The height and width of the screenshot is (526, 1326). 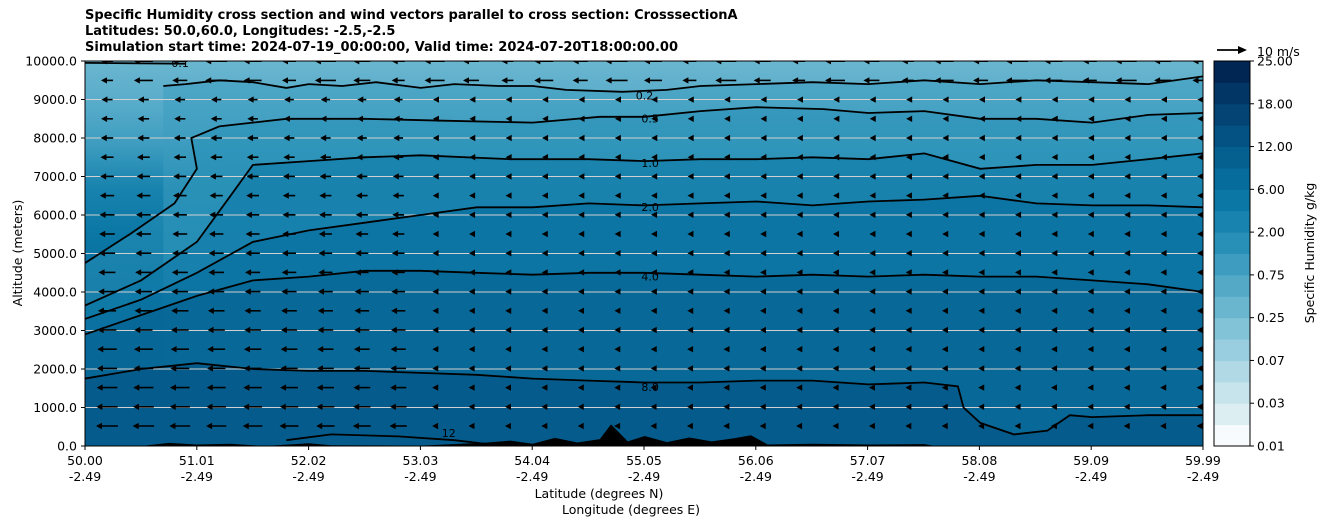 I want to click on contour-label-0.2: 0.2, so click(x=645, y=96).